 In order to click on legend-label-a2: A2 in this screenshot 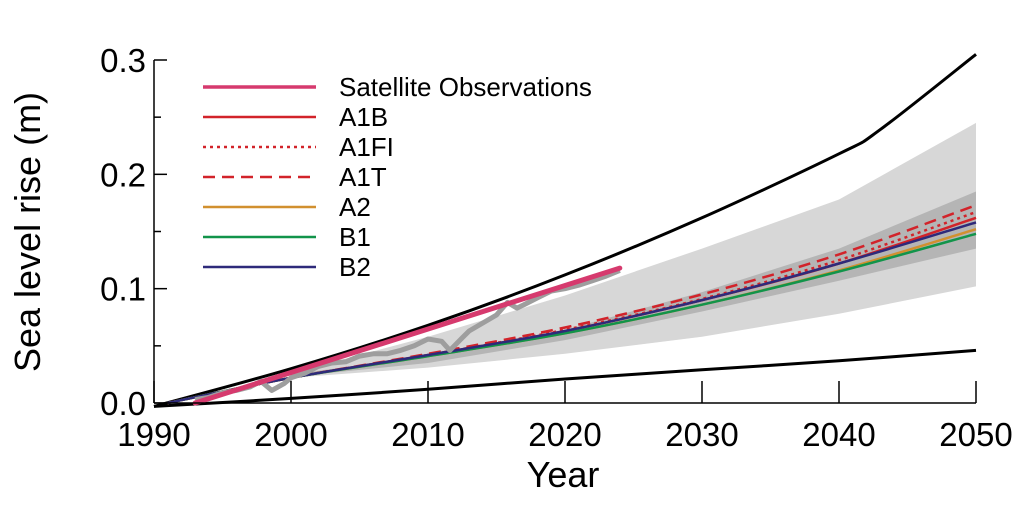, I will do `click(355, 207)`.